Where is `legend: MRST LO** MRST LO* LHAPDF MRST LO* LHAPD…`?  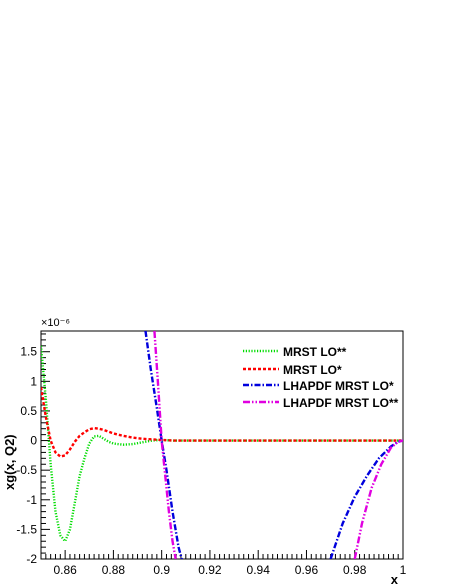 legend: MRST LO** MRST LO* LHAPDF MRST LO* LHAPD… is located at coordinates (321, 377).